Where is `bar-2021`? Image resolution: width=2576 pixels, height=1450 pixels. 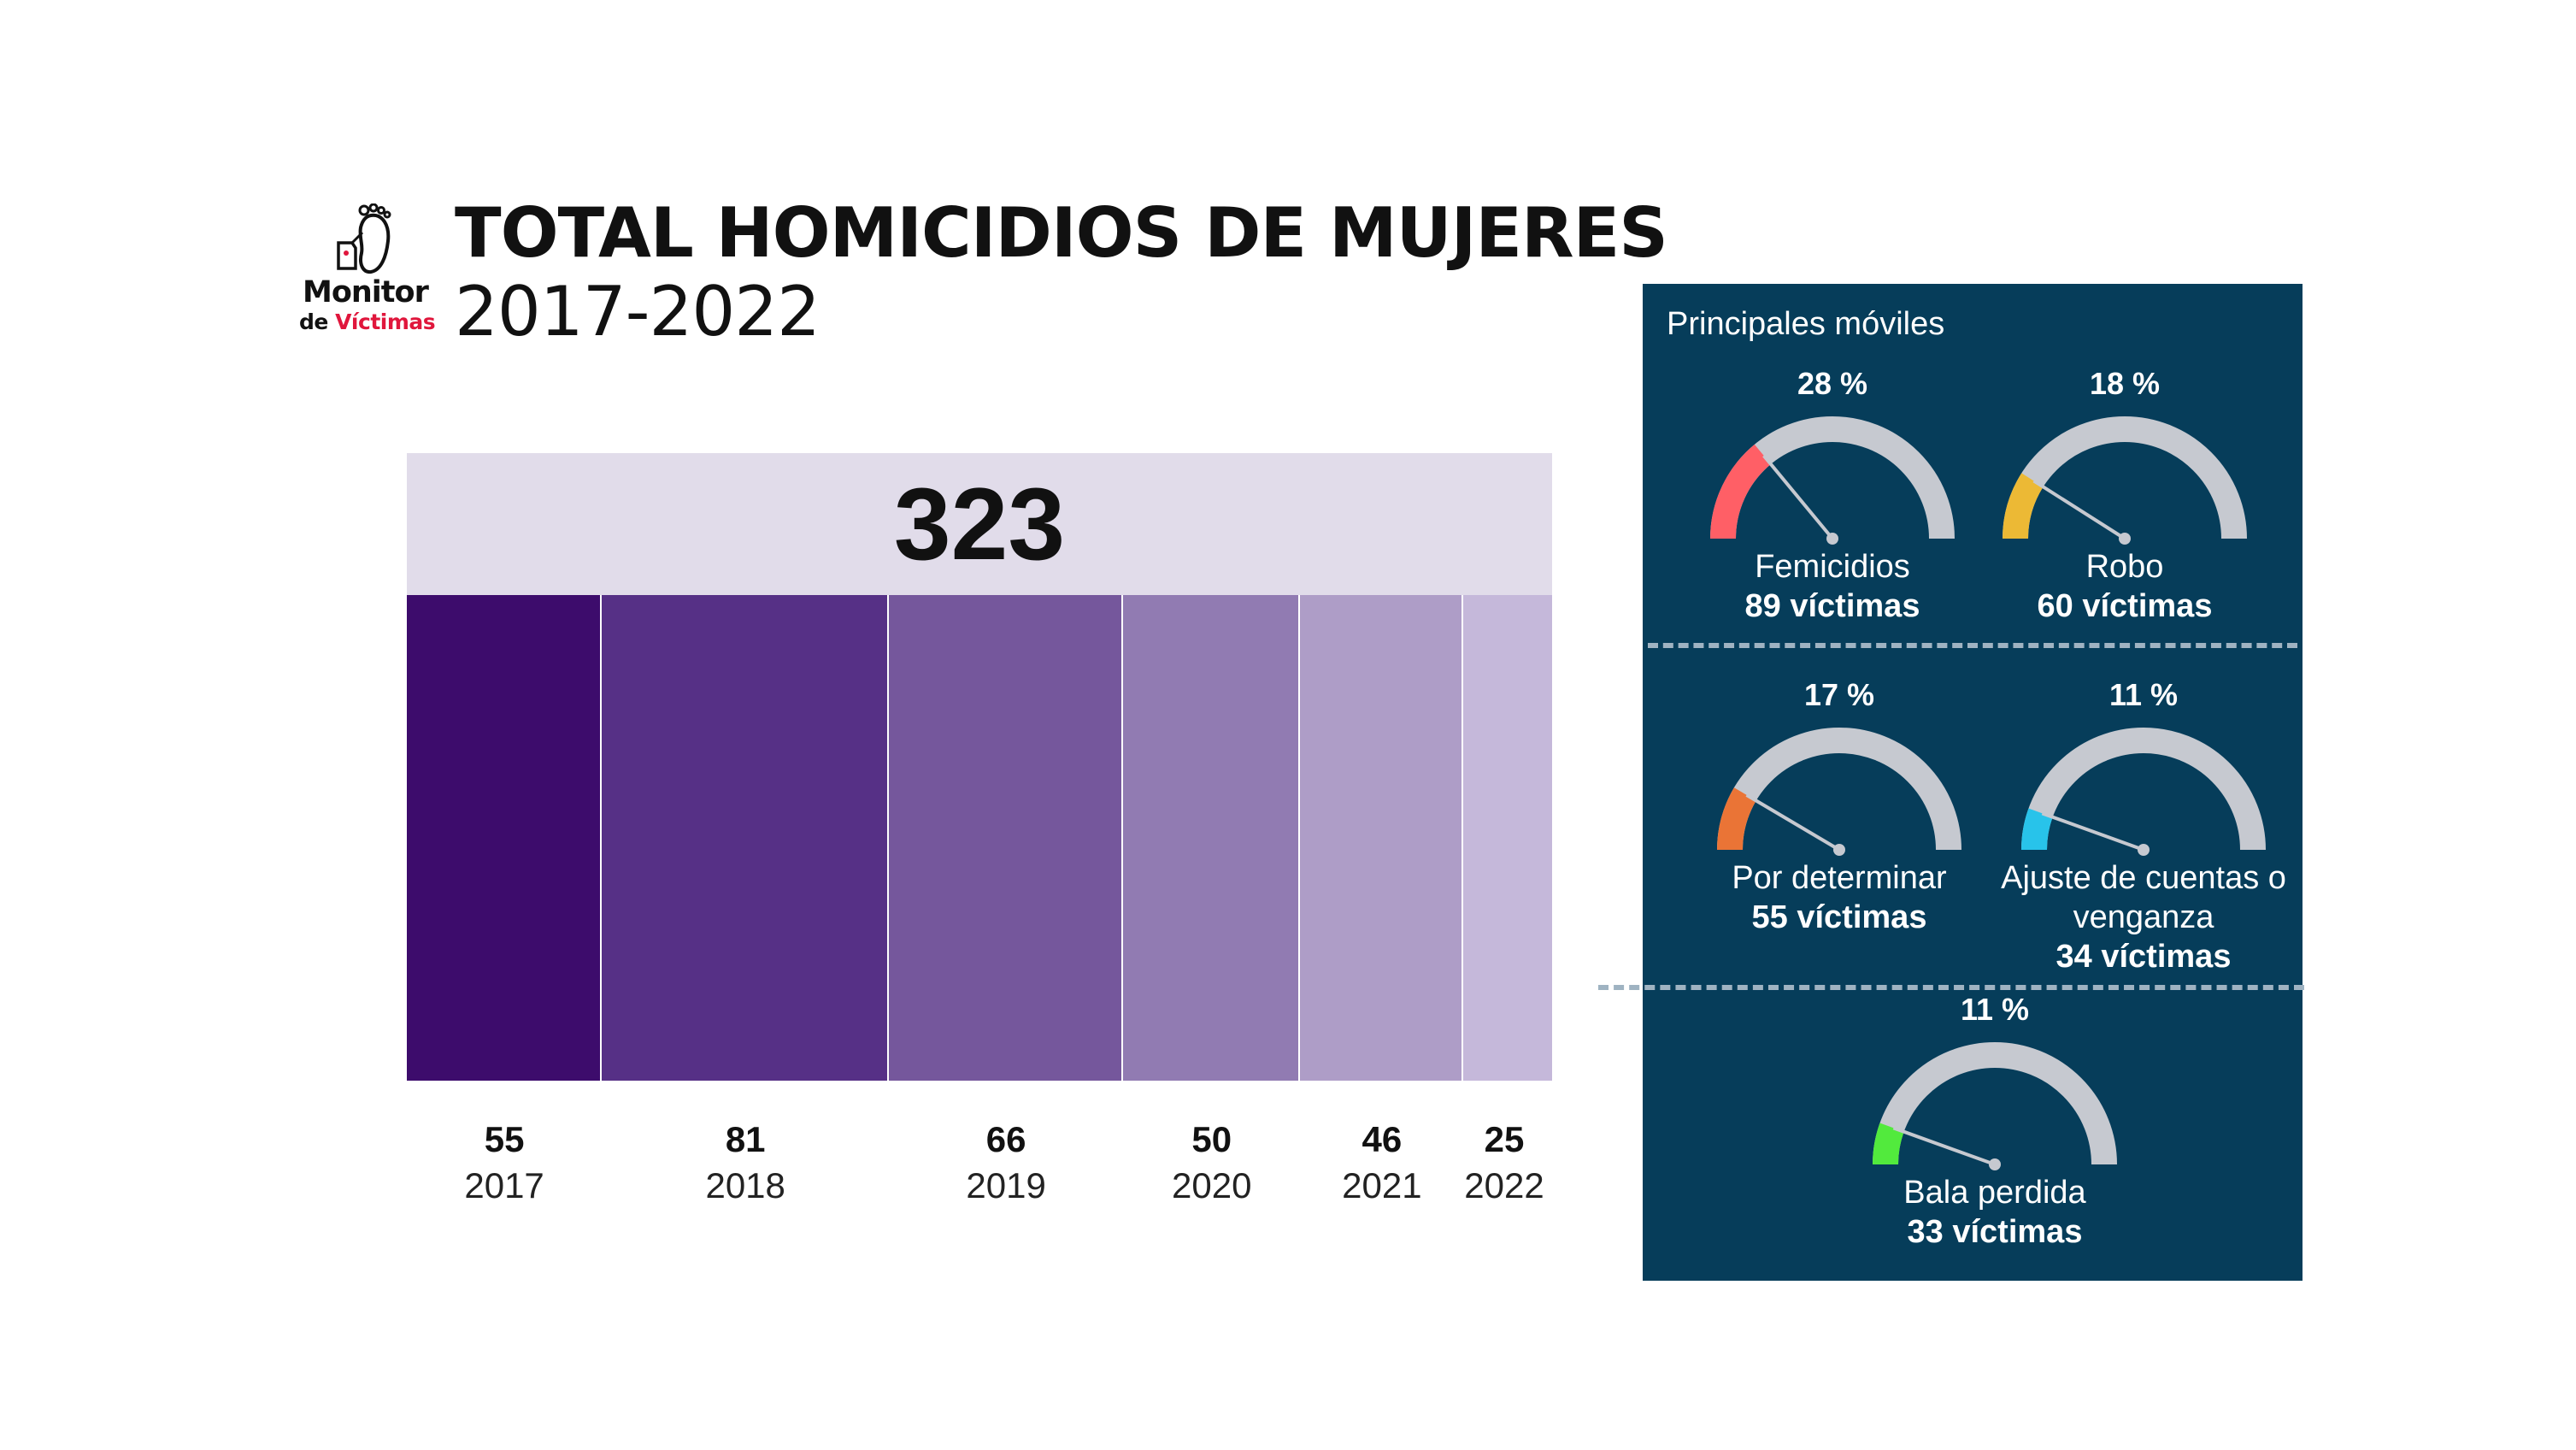
bar-2021 is located at coordinates (1381, 838).